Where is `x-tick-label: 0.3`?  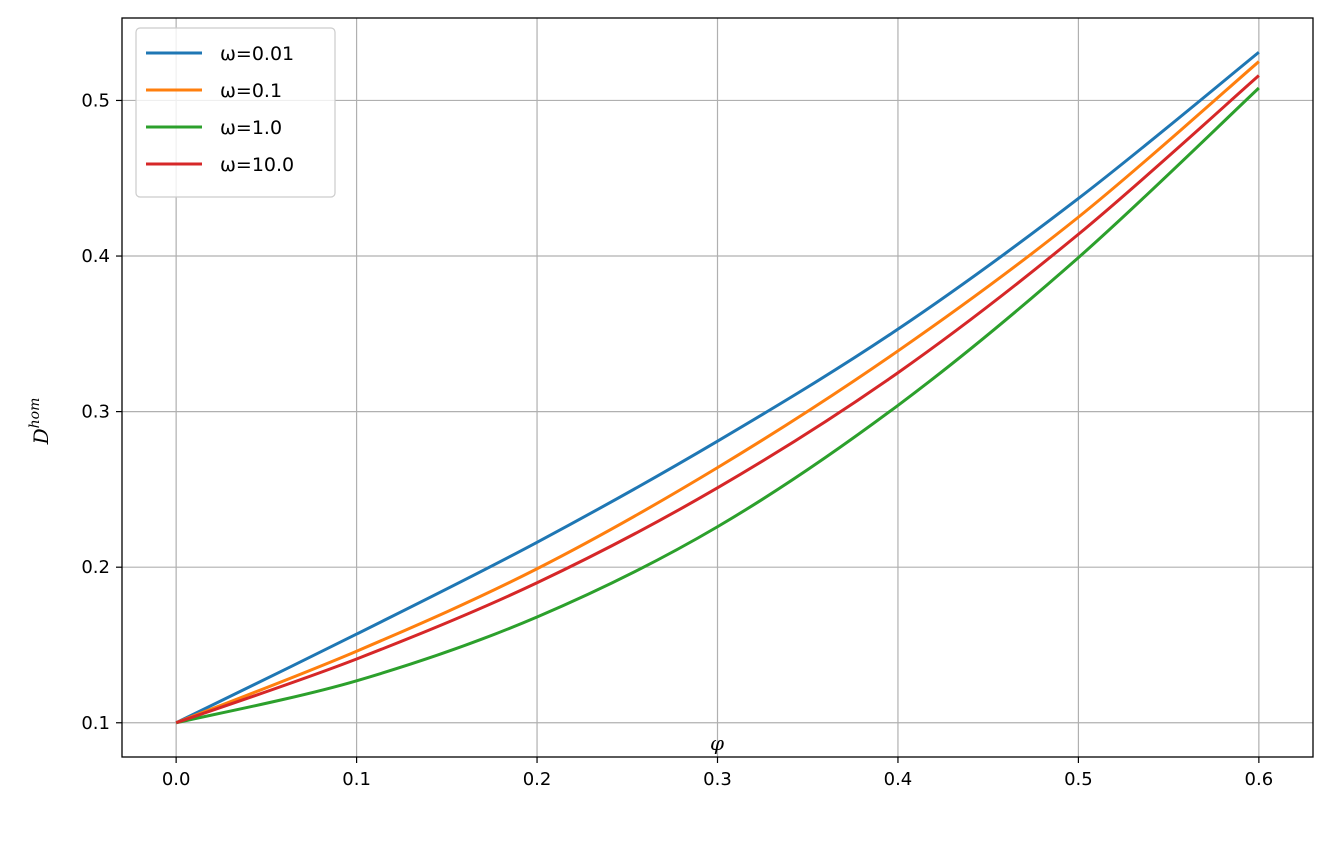
x-tick-label: 0.3 is located at coordinates (717, 779).